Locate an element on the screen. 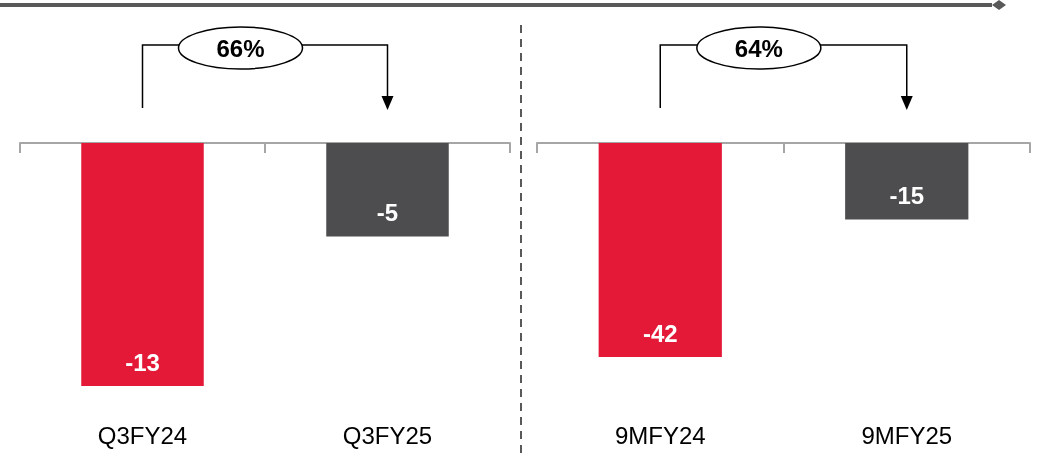 The width and height of the screenshot is (1043, 453). data-label: -5 is located at coordinates (387, 212).